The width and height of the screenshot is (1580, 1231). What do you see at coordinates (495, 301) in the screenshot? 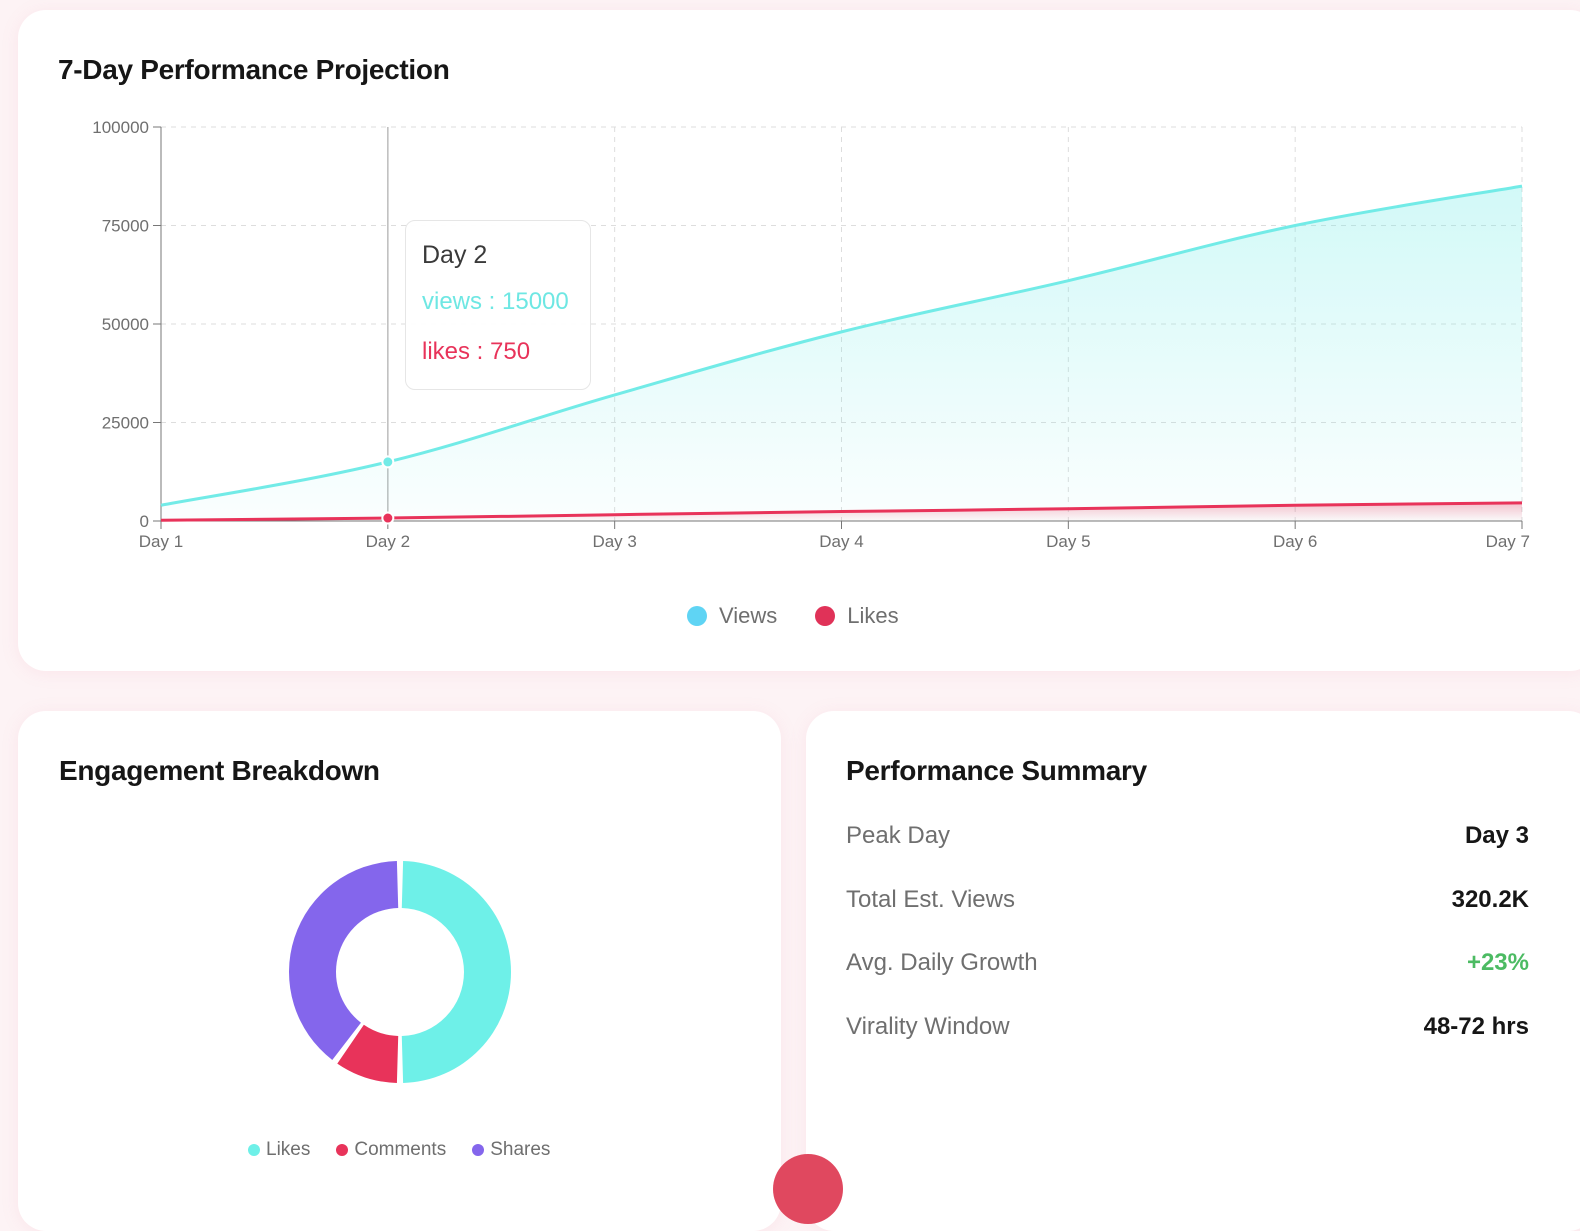
I see `tooltip-views: views : 15000` at bounding box center [495, 301].